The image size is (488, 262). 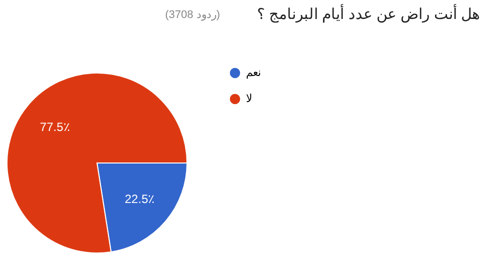 I want to click on chart-subtitle: (3708 ردود), so click(x=192, y=15).